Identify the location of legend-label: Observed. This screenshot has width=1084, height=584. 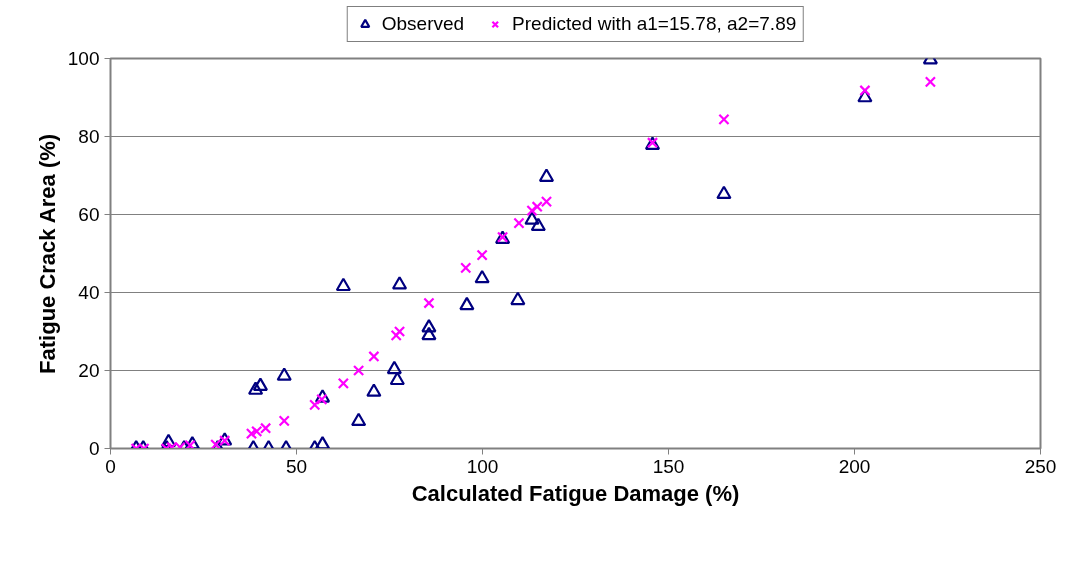
(423, 24).